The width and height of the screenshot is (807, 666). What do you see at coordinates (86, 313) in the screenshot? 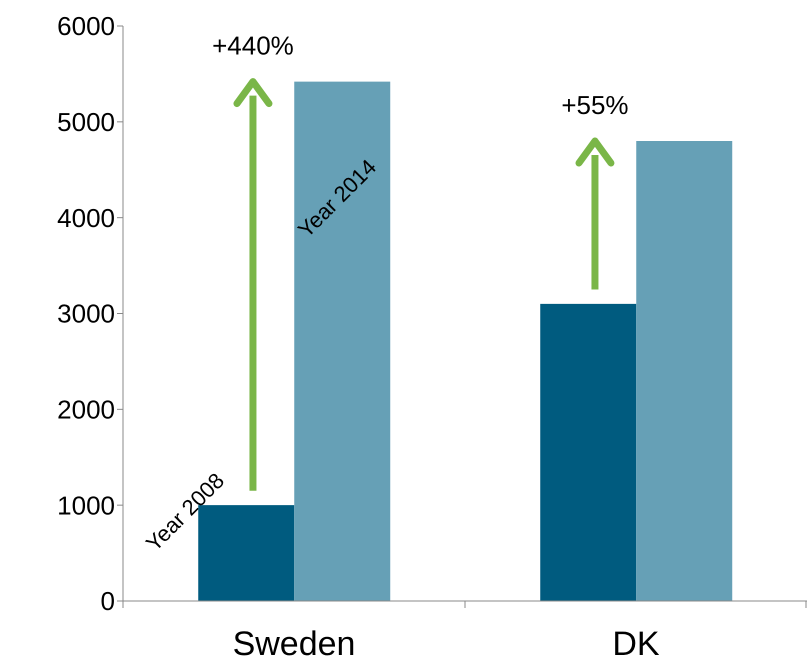
I see `y-tick-label: 3000` at bounding box center [86, 313].